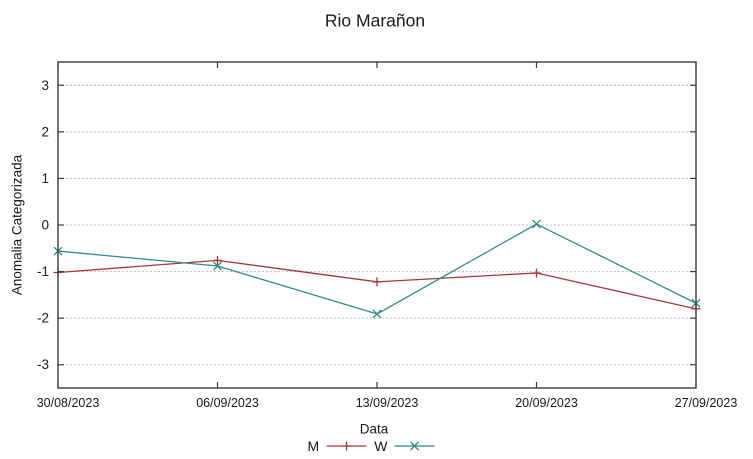 This screenshot has height=459, width=753. I want to click on y-tick-label: 2, so click(45, 131).